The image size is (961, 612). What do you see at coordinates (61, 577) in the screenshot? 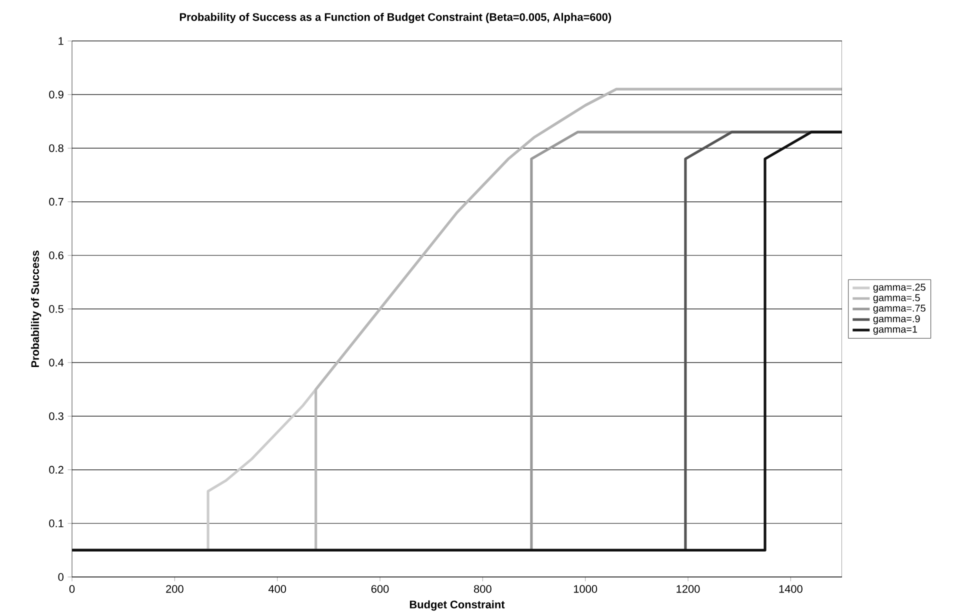
I see `y-tick-label: 0` at bounding box center [61, 577].